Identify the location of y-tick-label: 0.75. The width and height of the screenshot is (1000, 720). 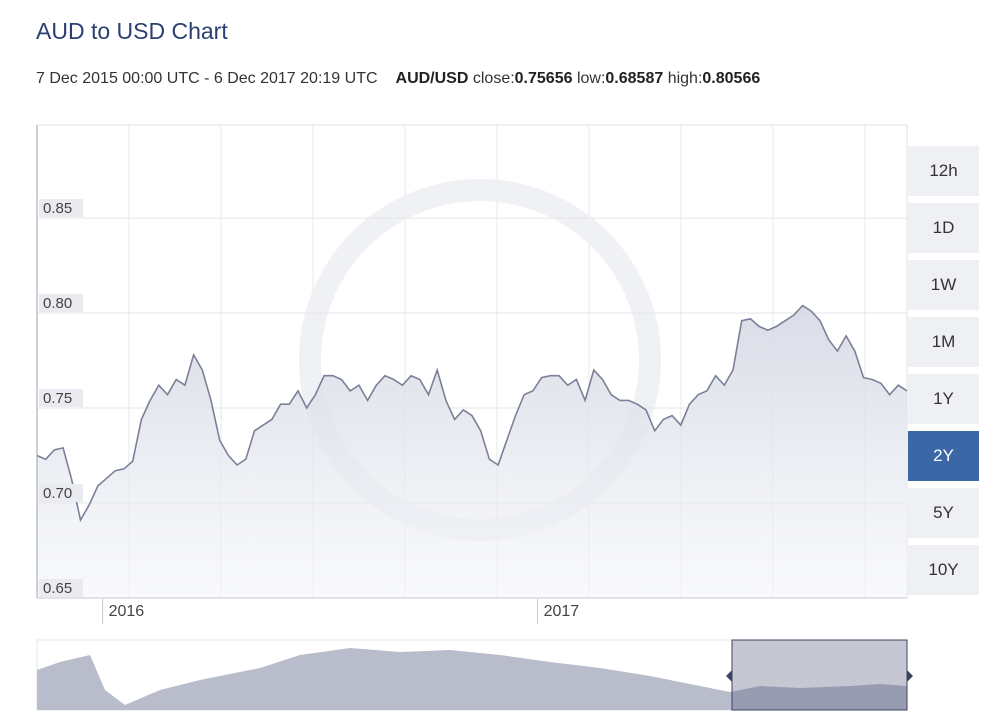
(57, 398).